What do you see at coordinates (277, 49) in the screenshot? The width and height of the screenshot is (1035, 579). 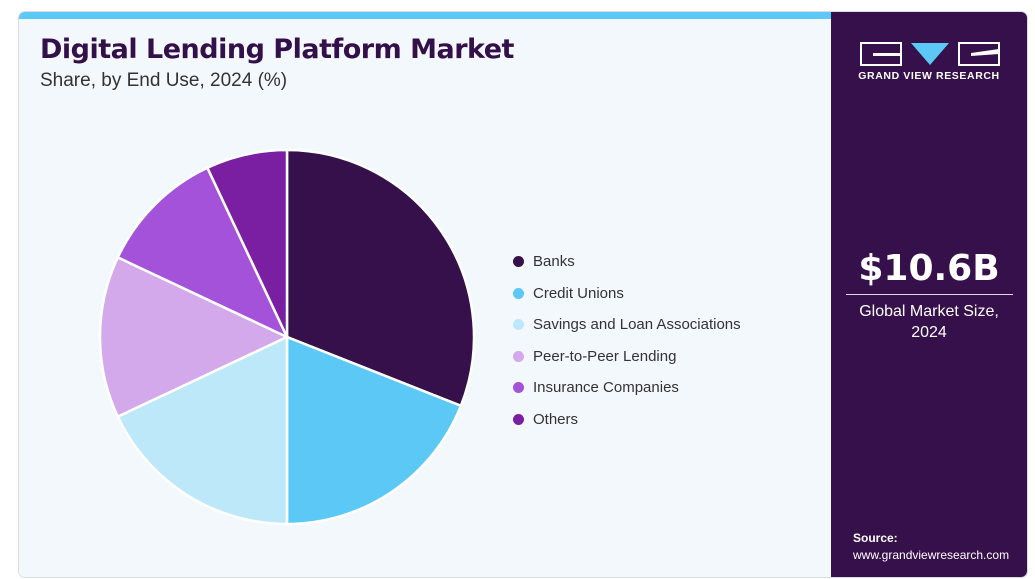 I see `chart-title: Digital Lending Platform Market` at bounding box center [277, 49].